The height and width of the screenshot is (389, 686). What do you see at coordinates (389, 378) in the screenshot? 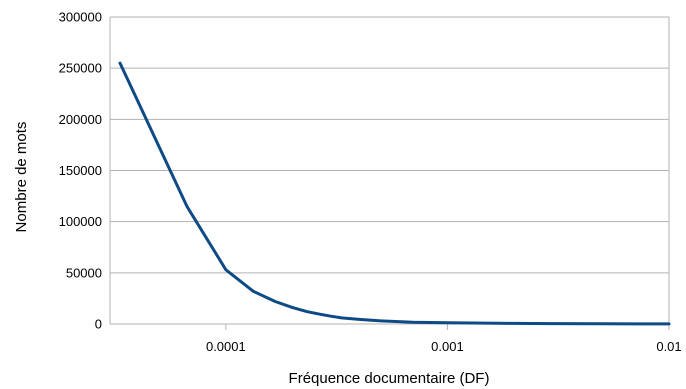
I see `x-axis-title: Fréquence documentaire (DF)` at bounding box center [389, 378].